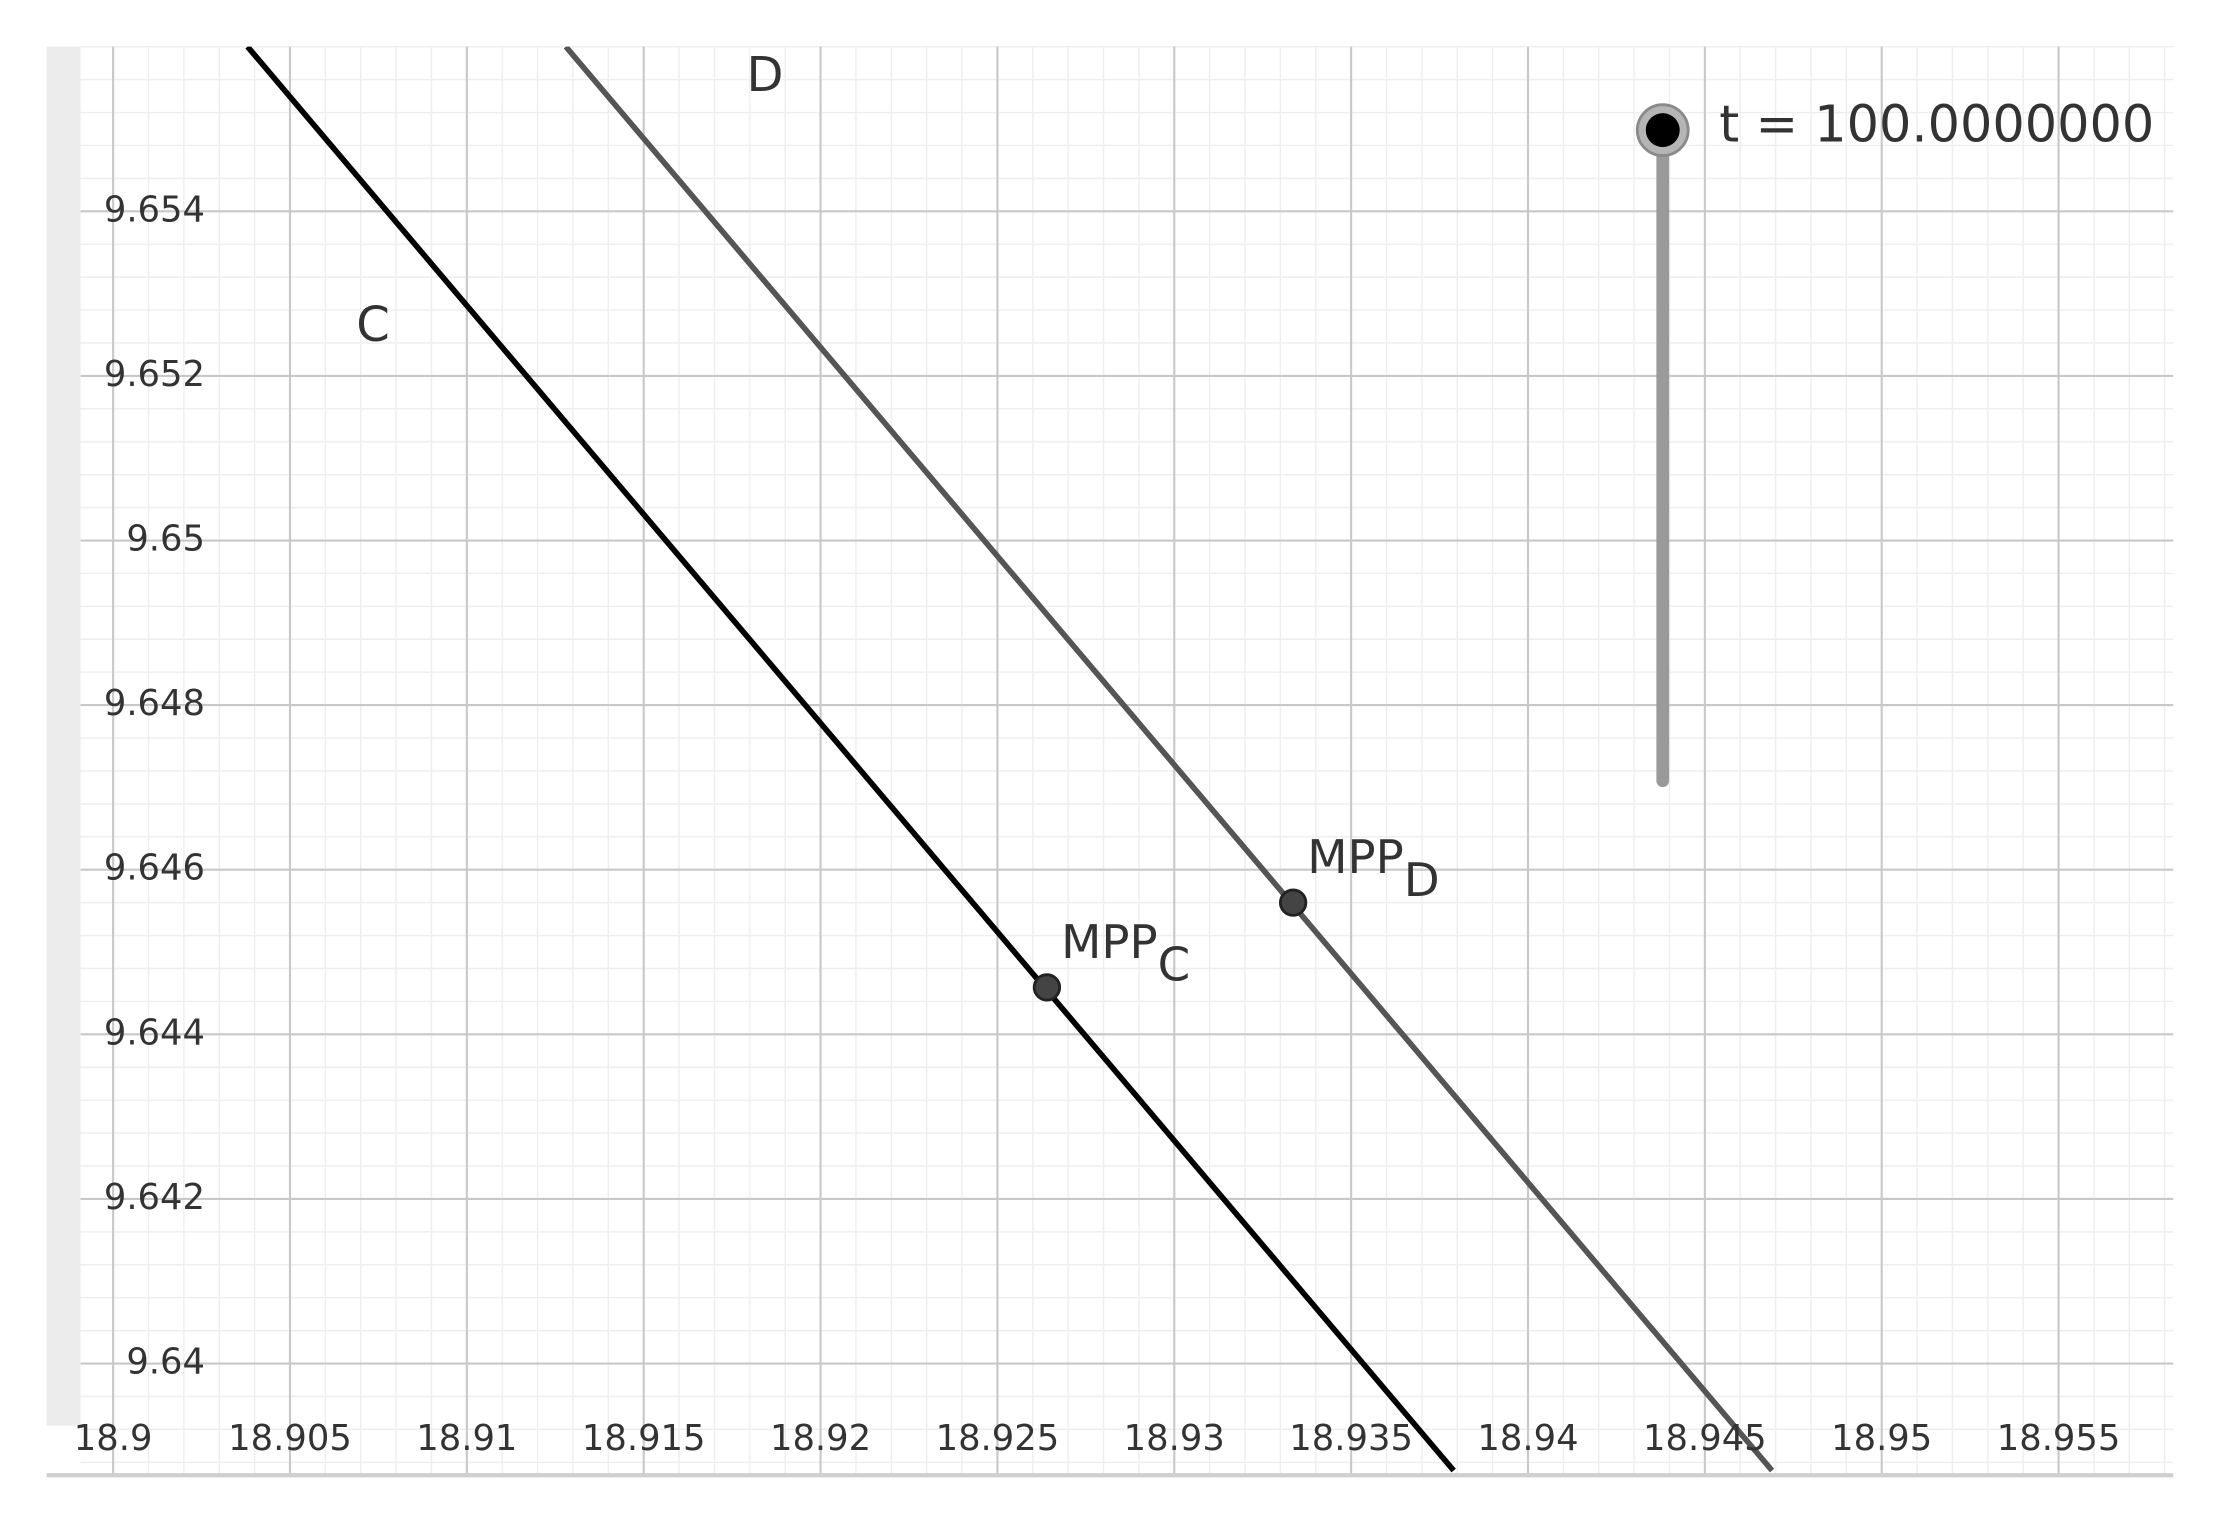 Image resolution: width=2217 pixels, height=1529 pixels. I want to click on x-tick-label: 18.91, so click(466, 1438).